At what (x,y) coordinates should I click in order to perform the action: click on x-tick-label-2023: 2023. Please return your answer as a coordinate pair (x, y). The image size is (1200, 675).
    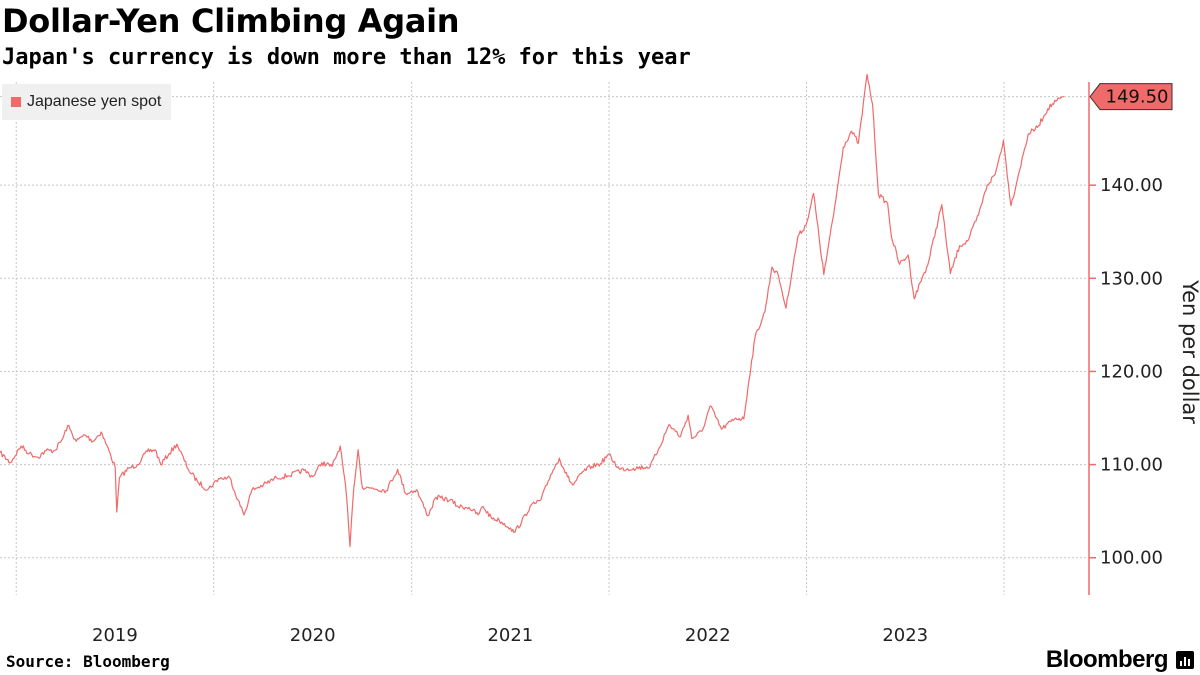
    Looking at the image, I should click on (905, 635).